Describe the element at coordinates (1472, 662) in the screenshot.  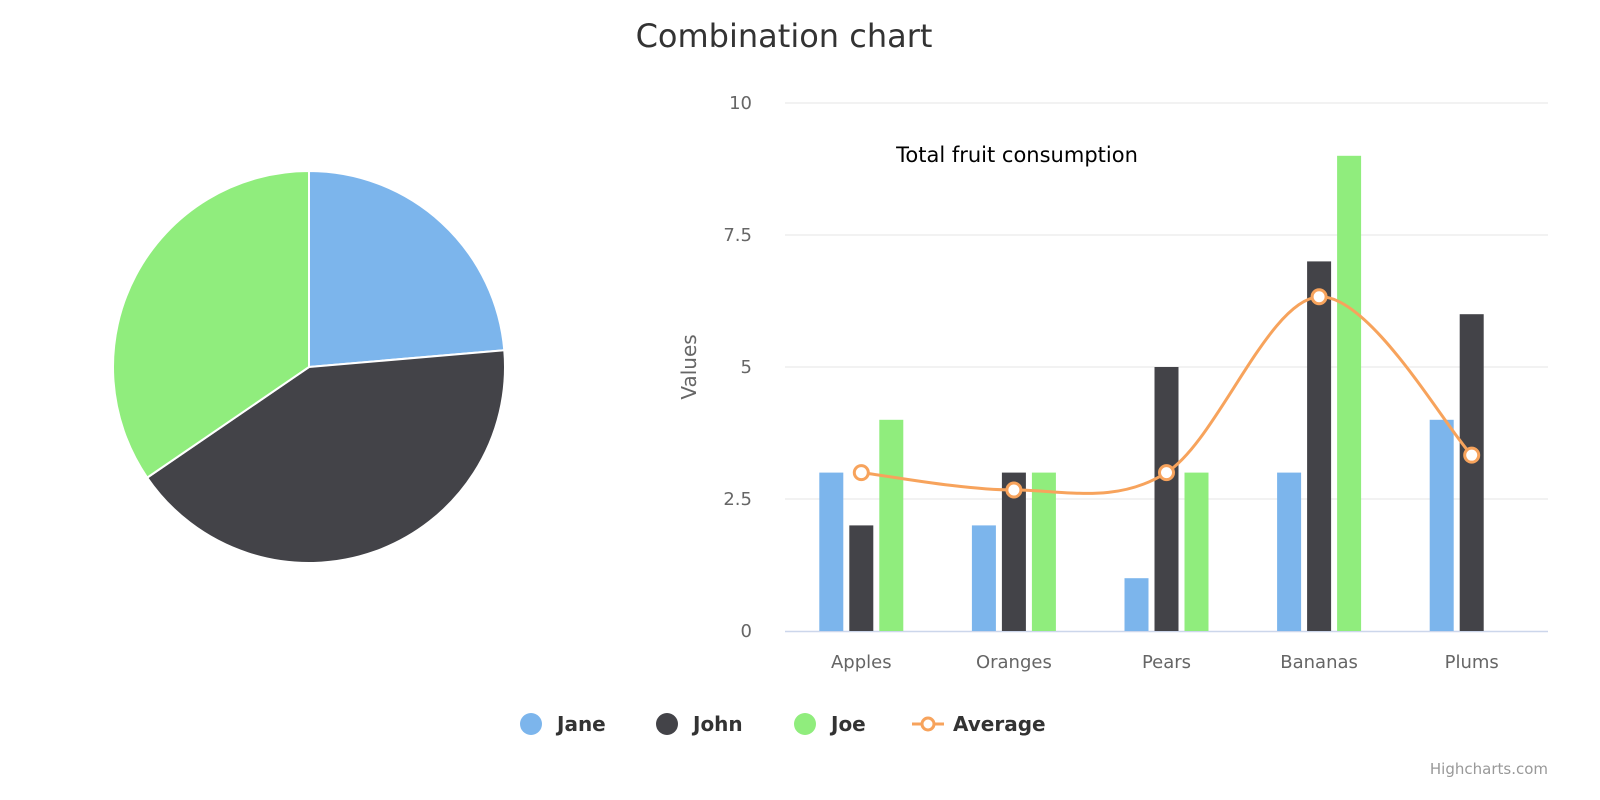
I see `x-tick-label: Plums` at that location.